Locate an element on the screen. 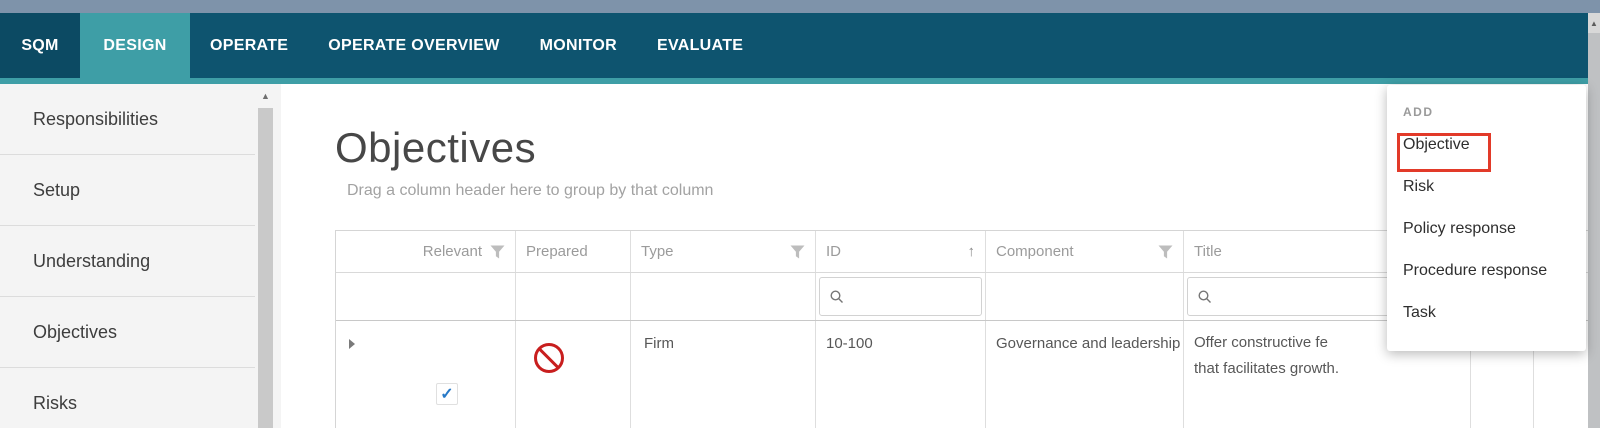 The width and height of the screenshot is (1600, 428). column-header-relevant: Relevant is located at coordinates (426, 251).